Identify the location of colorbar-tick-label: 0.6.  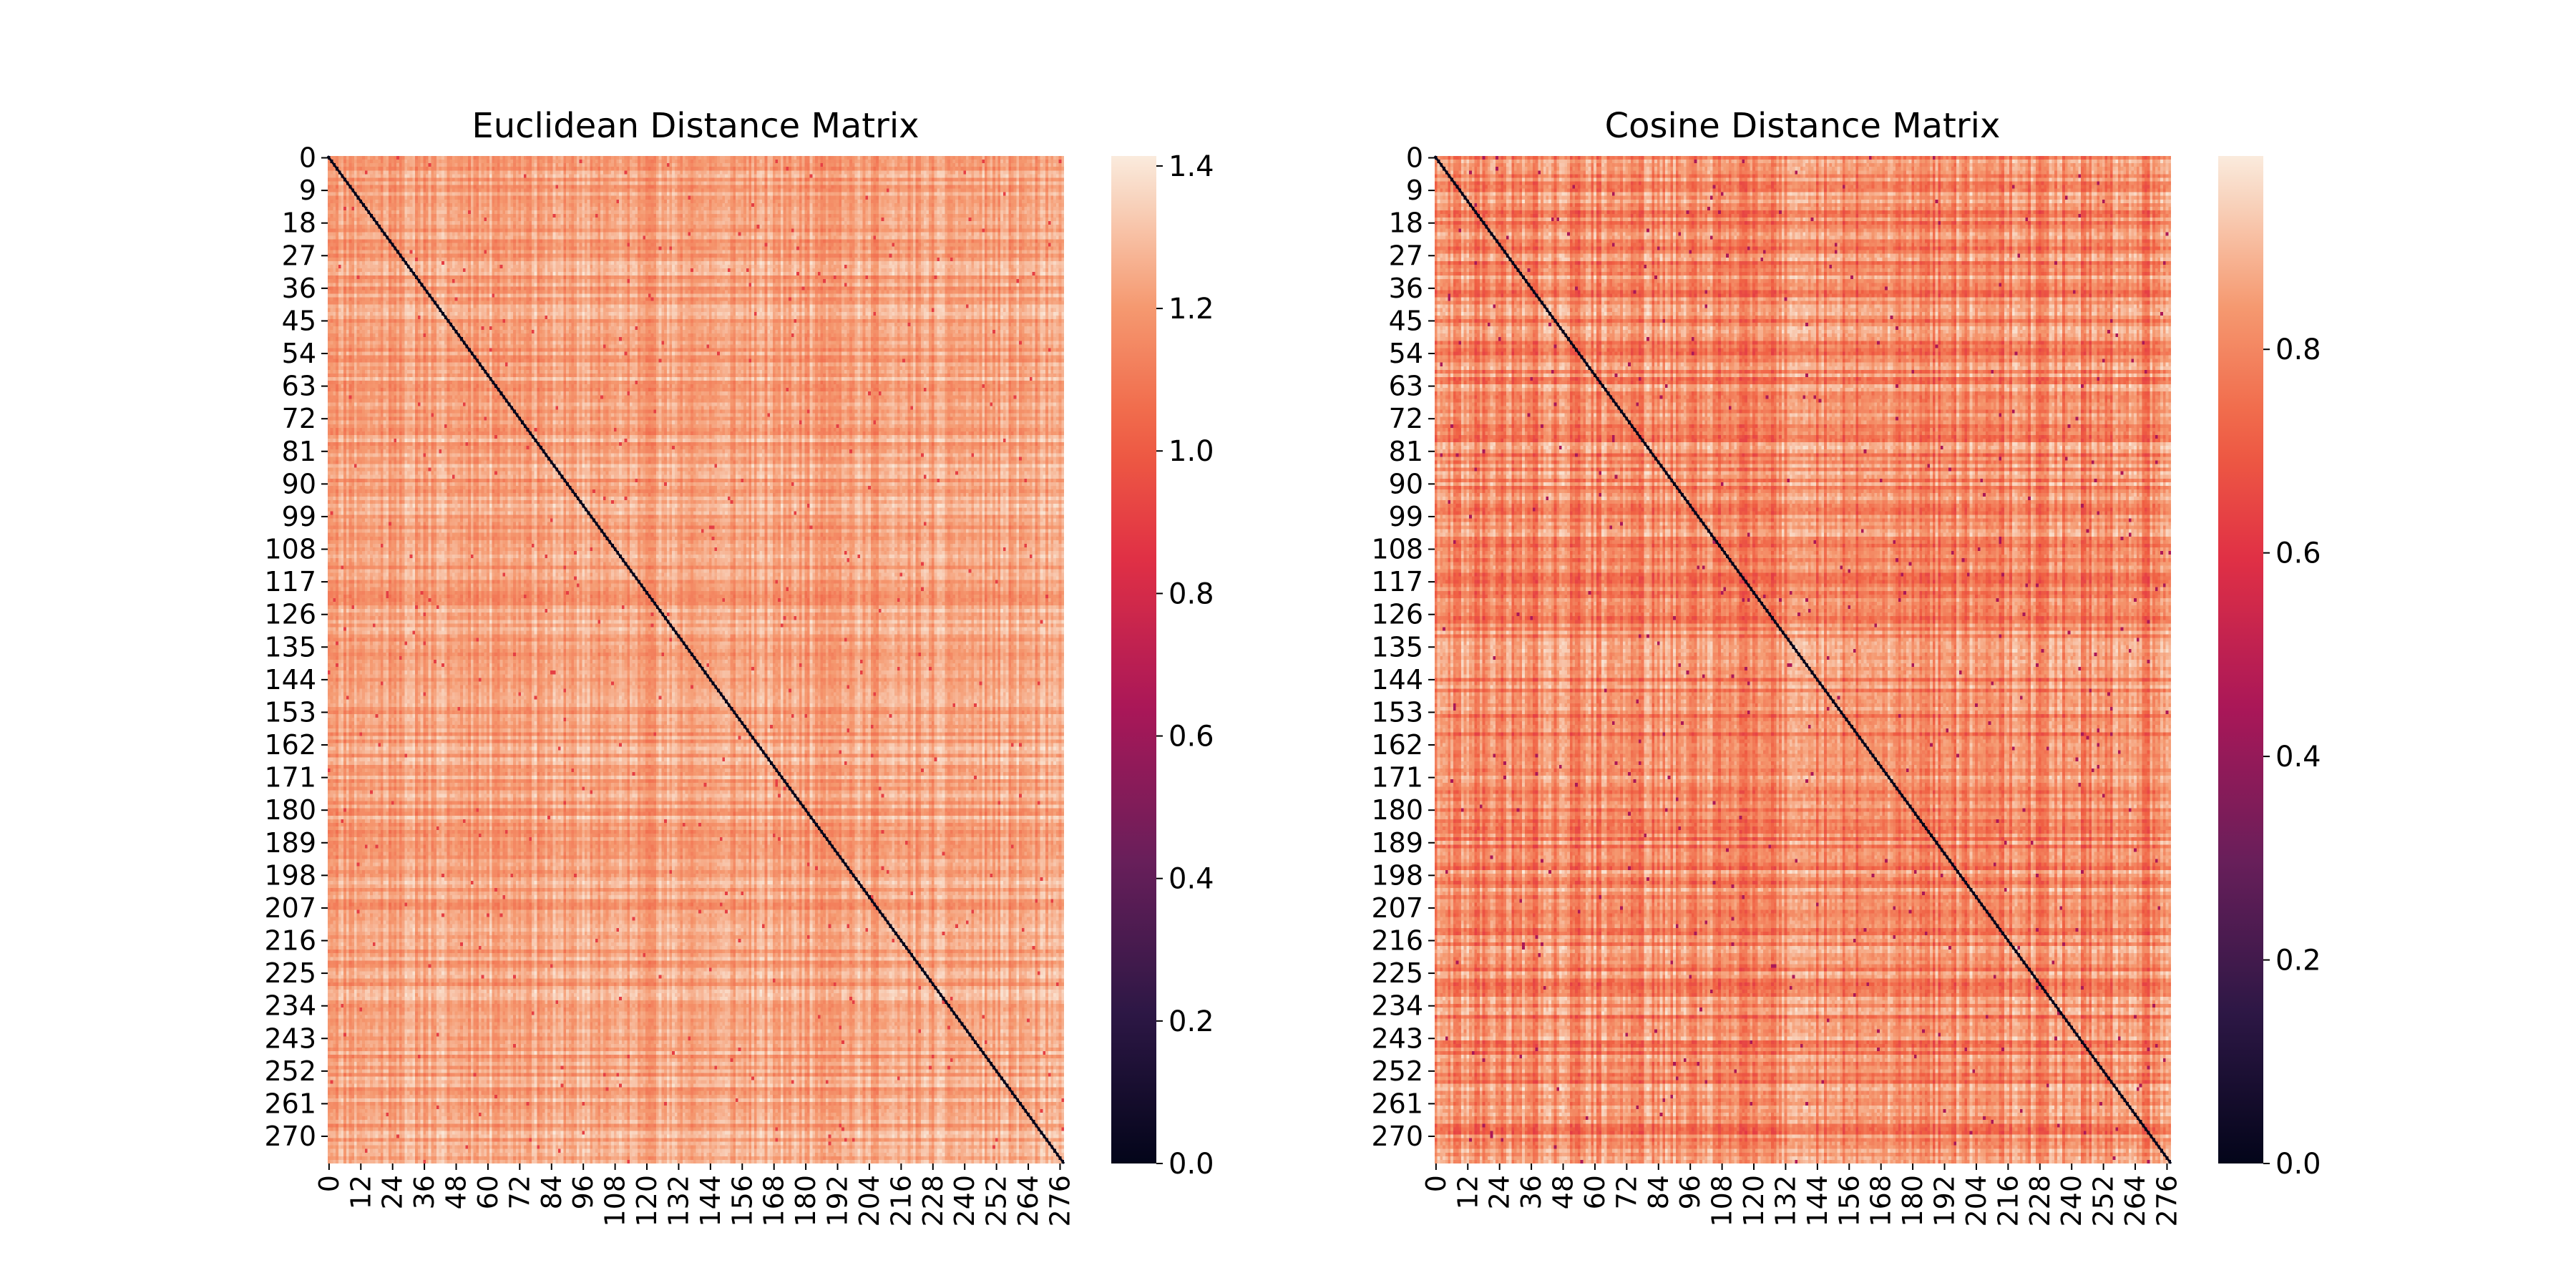
(2298, 553).